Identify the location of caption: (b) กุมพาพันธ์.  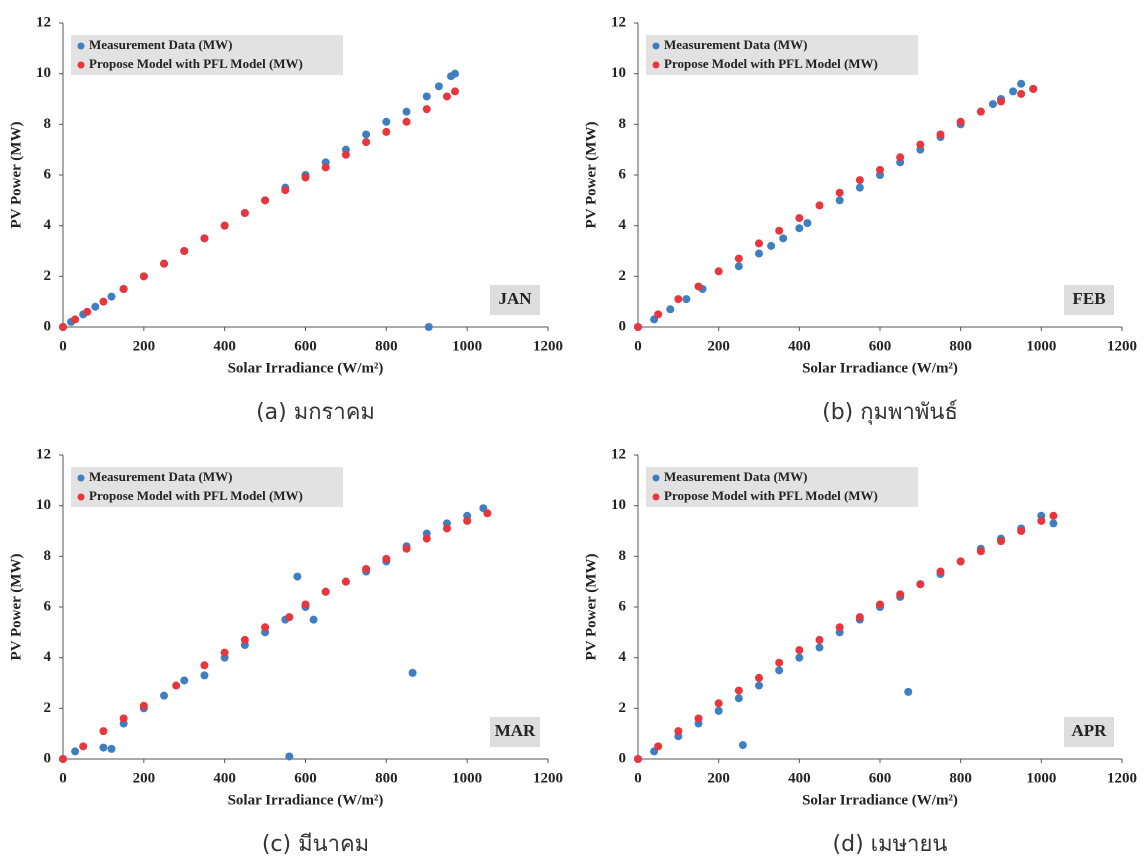
(890, 412).